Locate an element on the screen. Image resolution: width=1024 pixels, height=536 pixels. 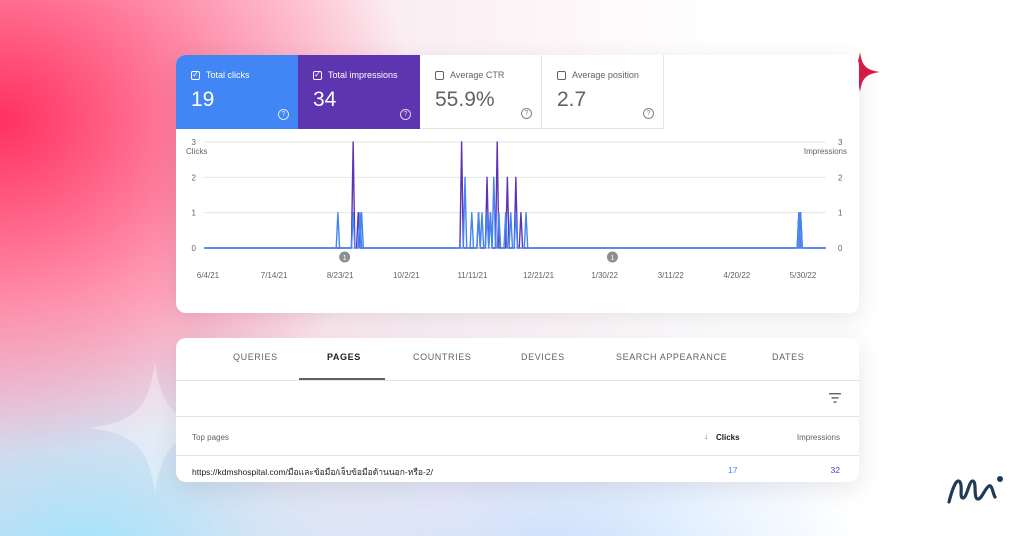
sort-arrow-down-icon: ↓ is located at coordinates (706, 436).